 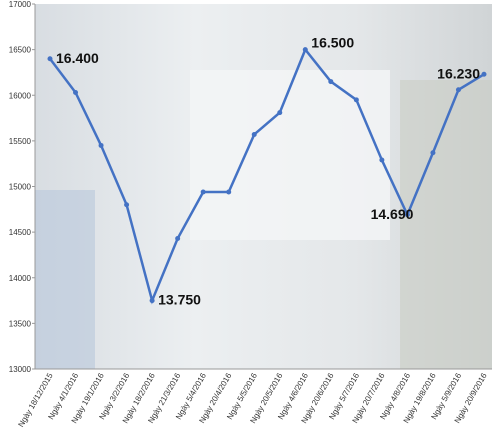 I want to click on value-label: 16.400, so click(x=77, y=58).